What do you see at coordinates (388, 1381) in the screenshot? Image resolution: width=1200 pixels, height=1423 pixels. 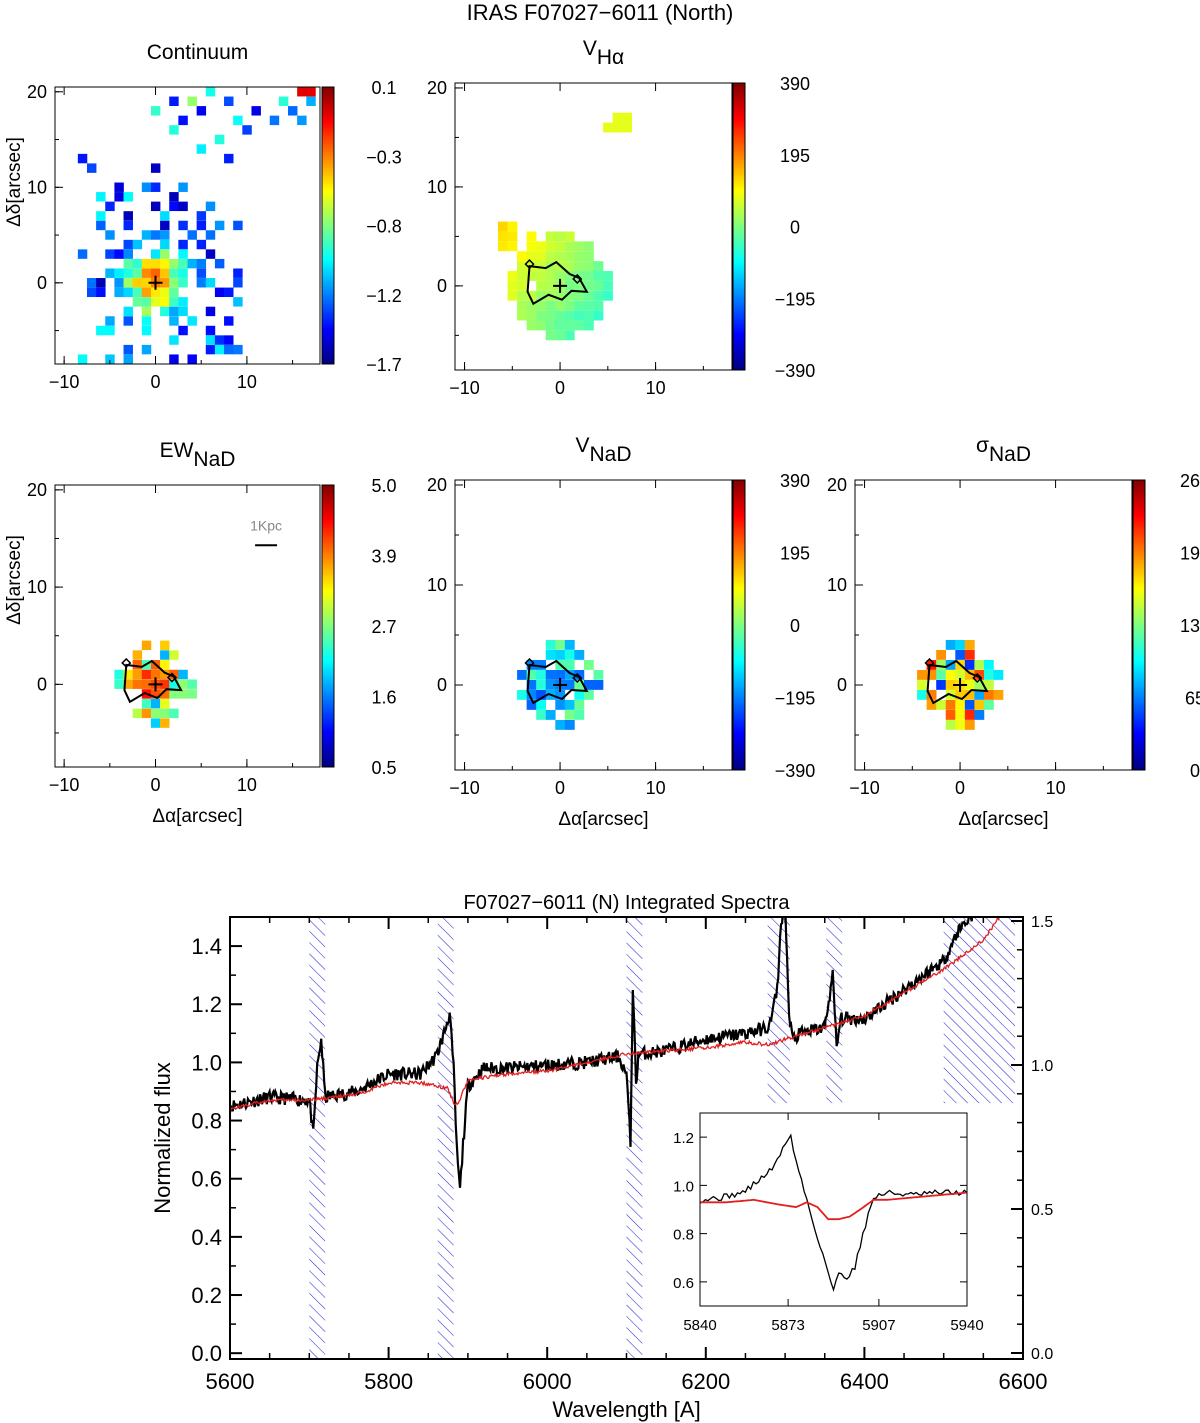 I see `x-tick-label: 5800` at bounding box center [388, 1381].